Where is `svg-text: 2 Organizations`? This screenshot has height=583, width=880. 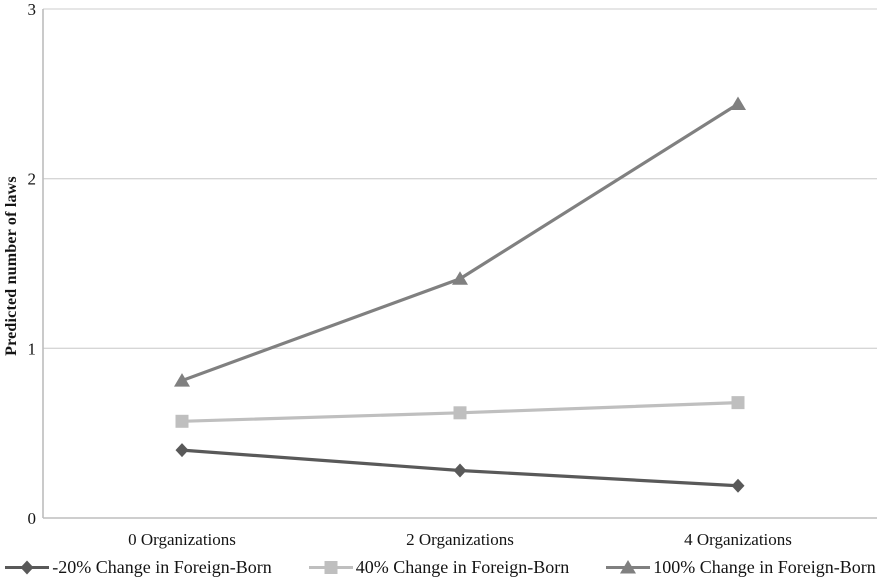
svg-text: 2 Organizations is located at coordinates (460, 539).